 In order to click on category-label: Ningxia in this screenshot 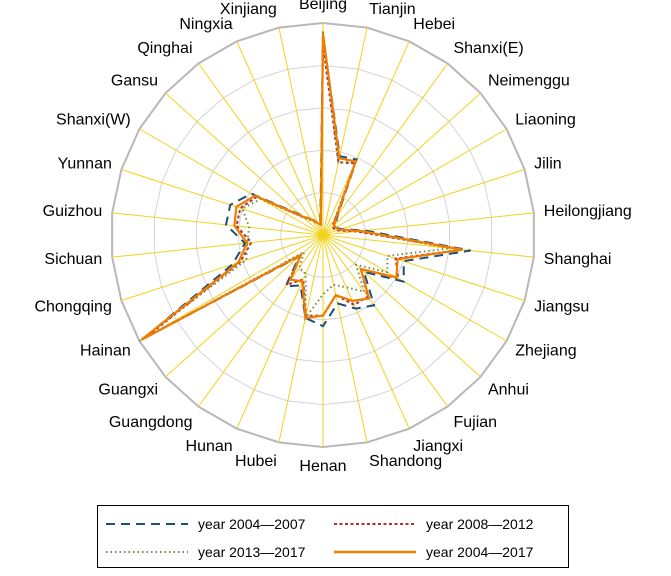, I will do `click(205, 24)`.